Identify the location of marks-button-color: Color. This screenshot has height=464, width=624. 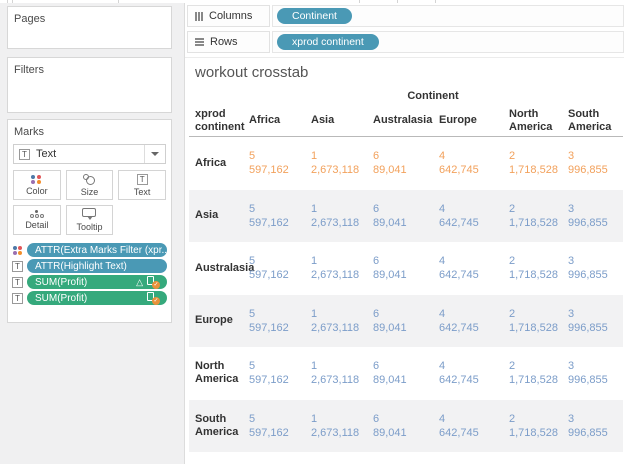
(37, 185).